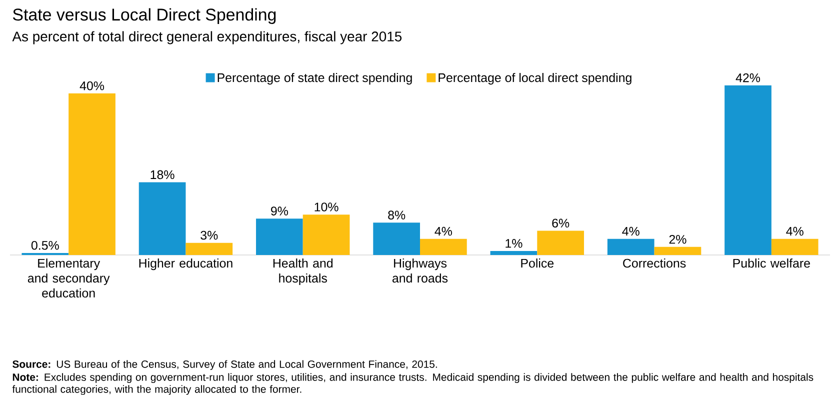 This screenshot has height=395, width=840. I want to click on legend-label: Percentage of state direct spending, so click(315, 79).